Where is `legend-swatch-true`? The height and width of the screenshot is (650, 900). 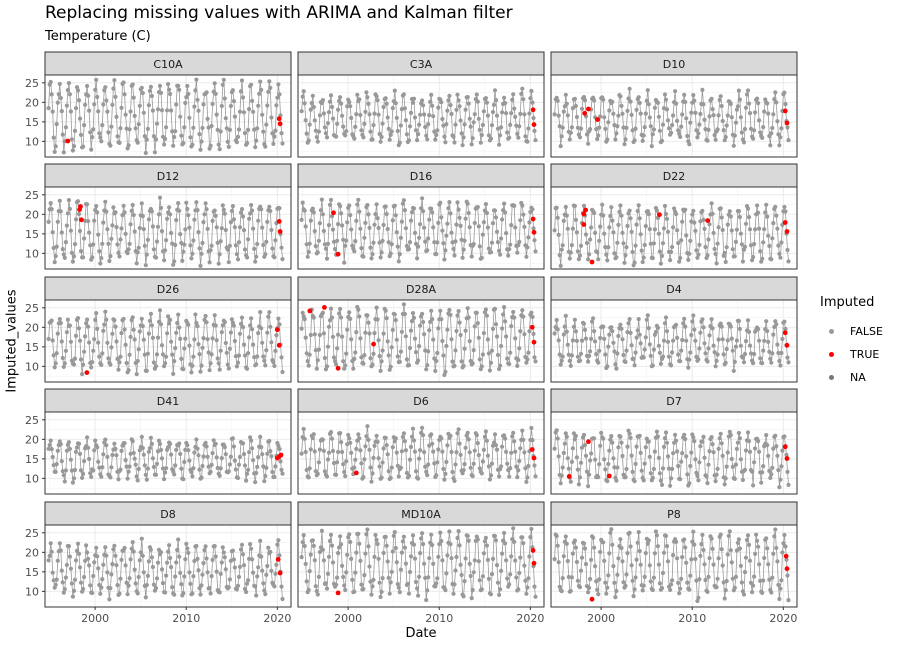
legend-swatch-true is located at coordinates (831, 354).